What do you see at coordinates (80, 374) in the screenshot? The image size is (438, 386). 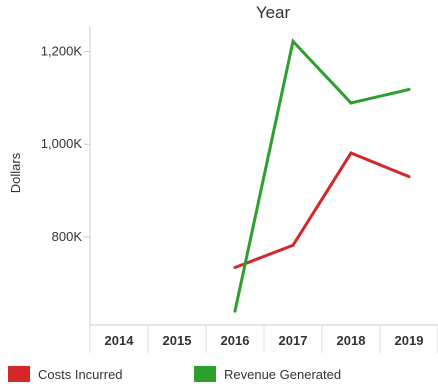 I see `legend-label-costs: Costs Incurred` at bounding box center [80, 374].